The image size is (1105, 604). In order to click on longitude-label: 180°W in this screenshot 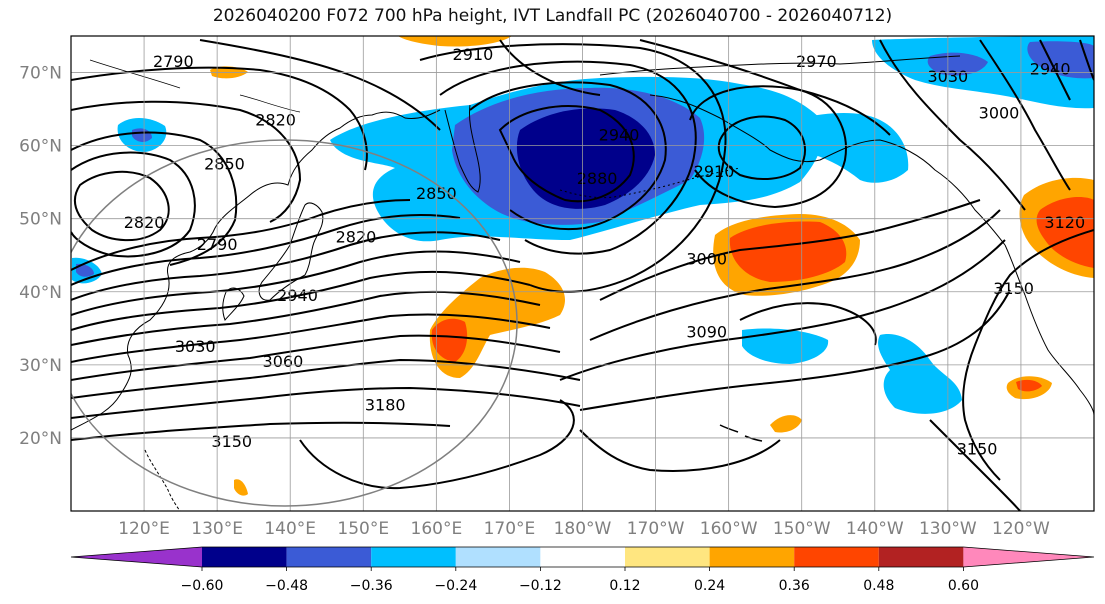, I will do `click(583, 529)`.